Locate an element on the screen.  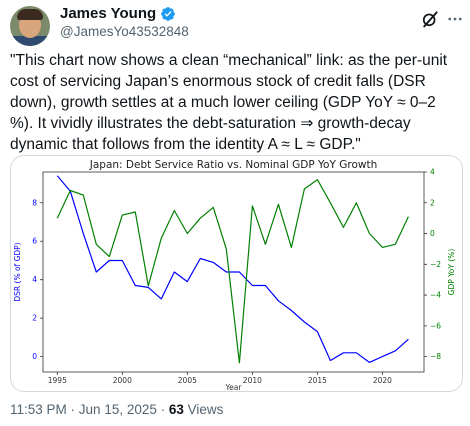
y-left-axis-label: DSR (% of GDP) is located at coordinates (17, 271).